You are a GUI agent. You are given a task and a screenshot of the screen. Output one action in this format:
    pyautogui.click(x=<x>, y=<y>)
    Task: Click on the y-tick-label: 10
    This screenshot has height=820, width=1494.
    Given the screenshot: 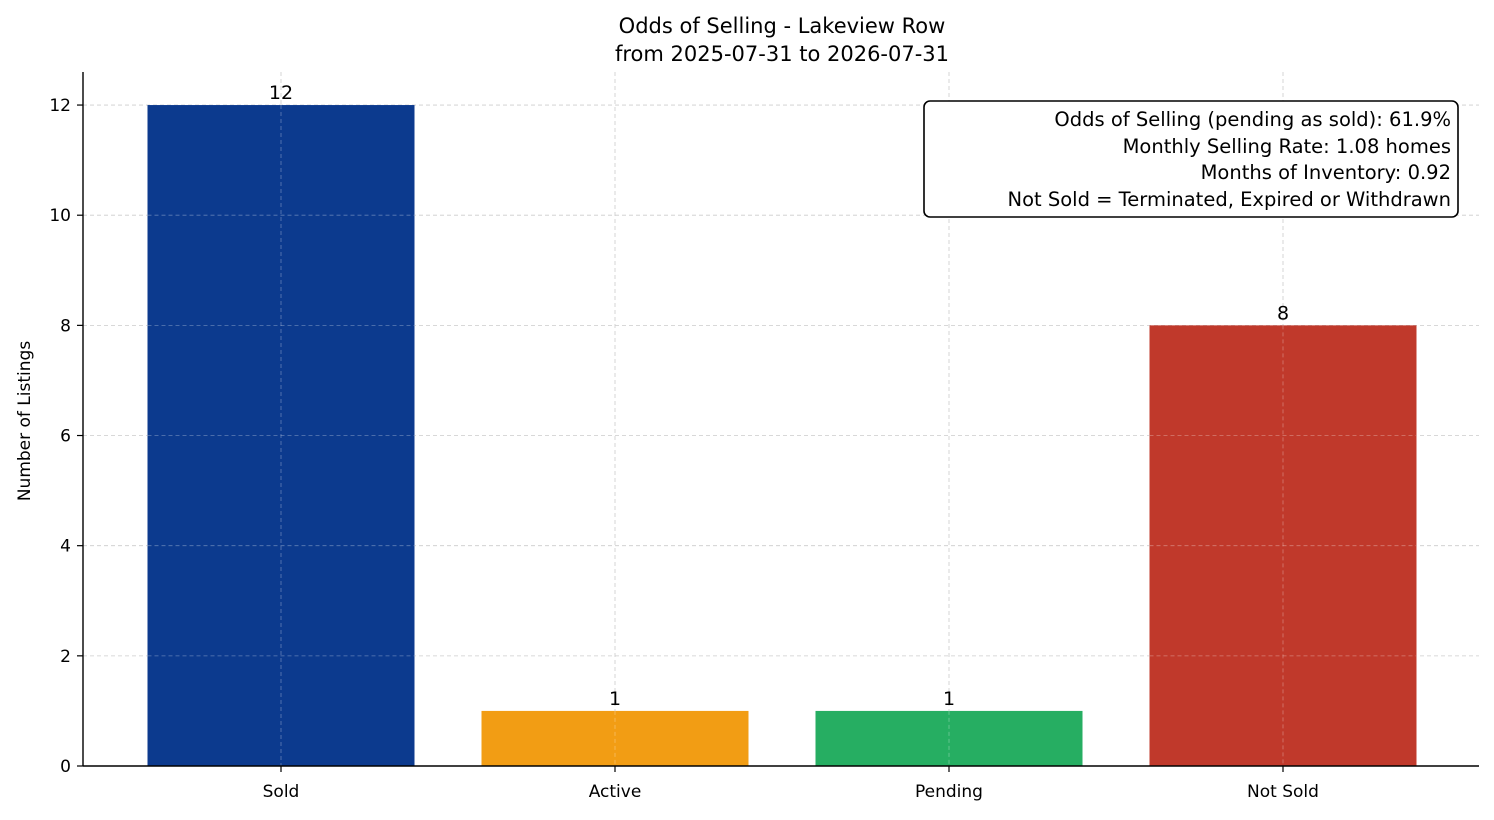 What is the action you would take?
    pyautogui.click(x=60, y=216)
    